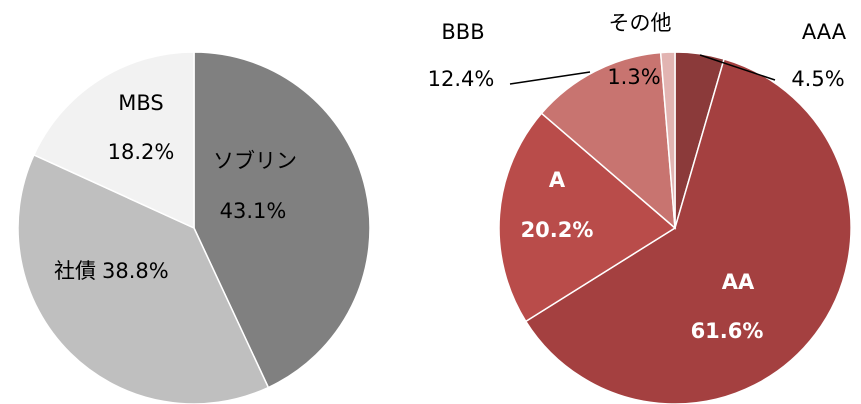 This screenshot has width=861, height=404. Describe the element at coordinates (253, 211) in the screenshot. I see `slice-value-label: 43.1%` at that location.